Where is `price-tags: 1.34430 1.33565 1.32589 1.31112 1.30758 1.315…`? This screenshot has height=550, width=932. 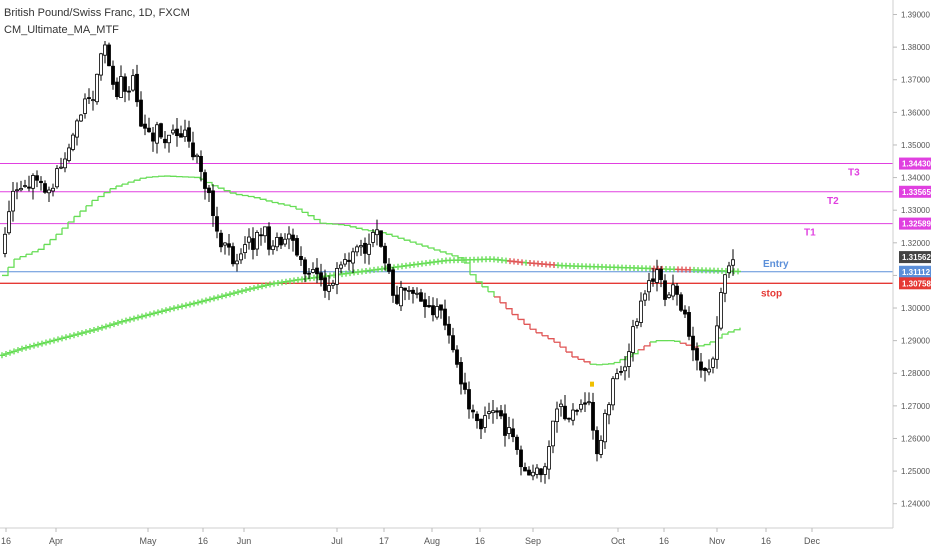 price-tags: 1.34430 1.33565 1.32589 1.31112 1.30758 1.315… is located at coordinates (915, 223).